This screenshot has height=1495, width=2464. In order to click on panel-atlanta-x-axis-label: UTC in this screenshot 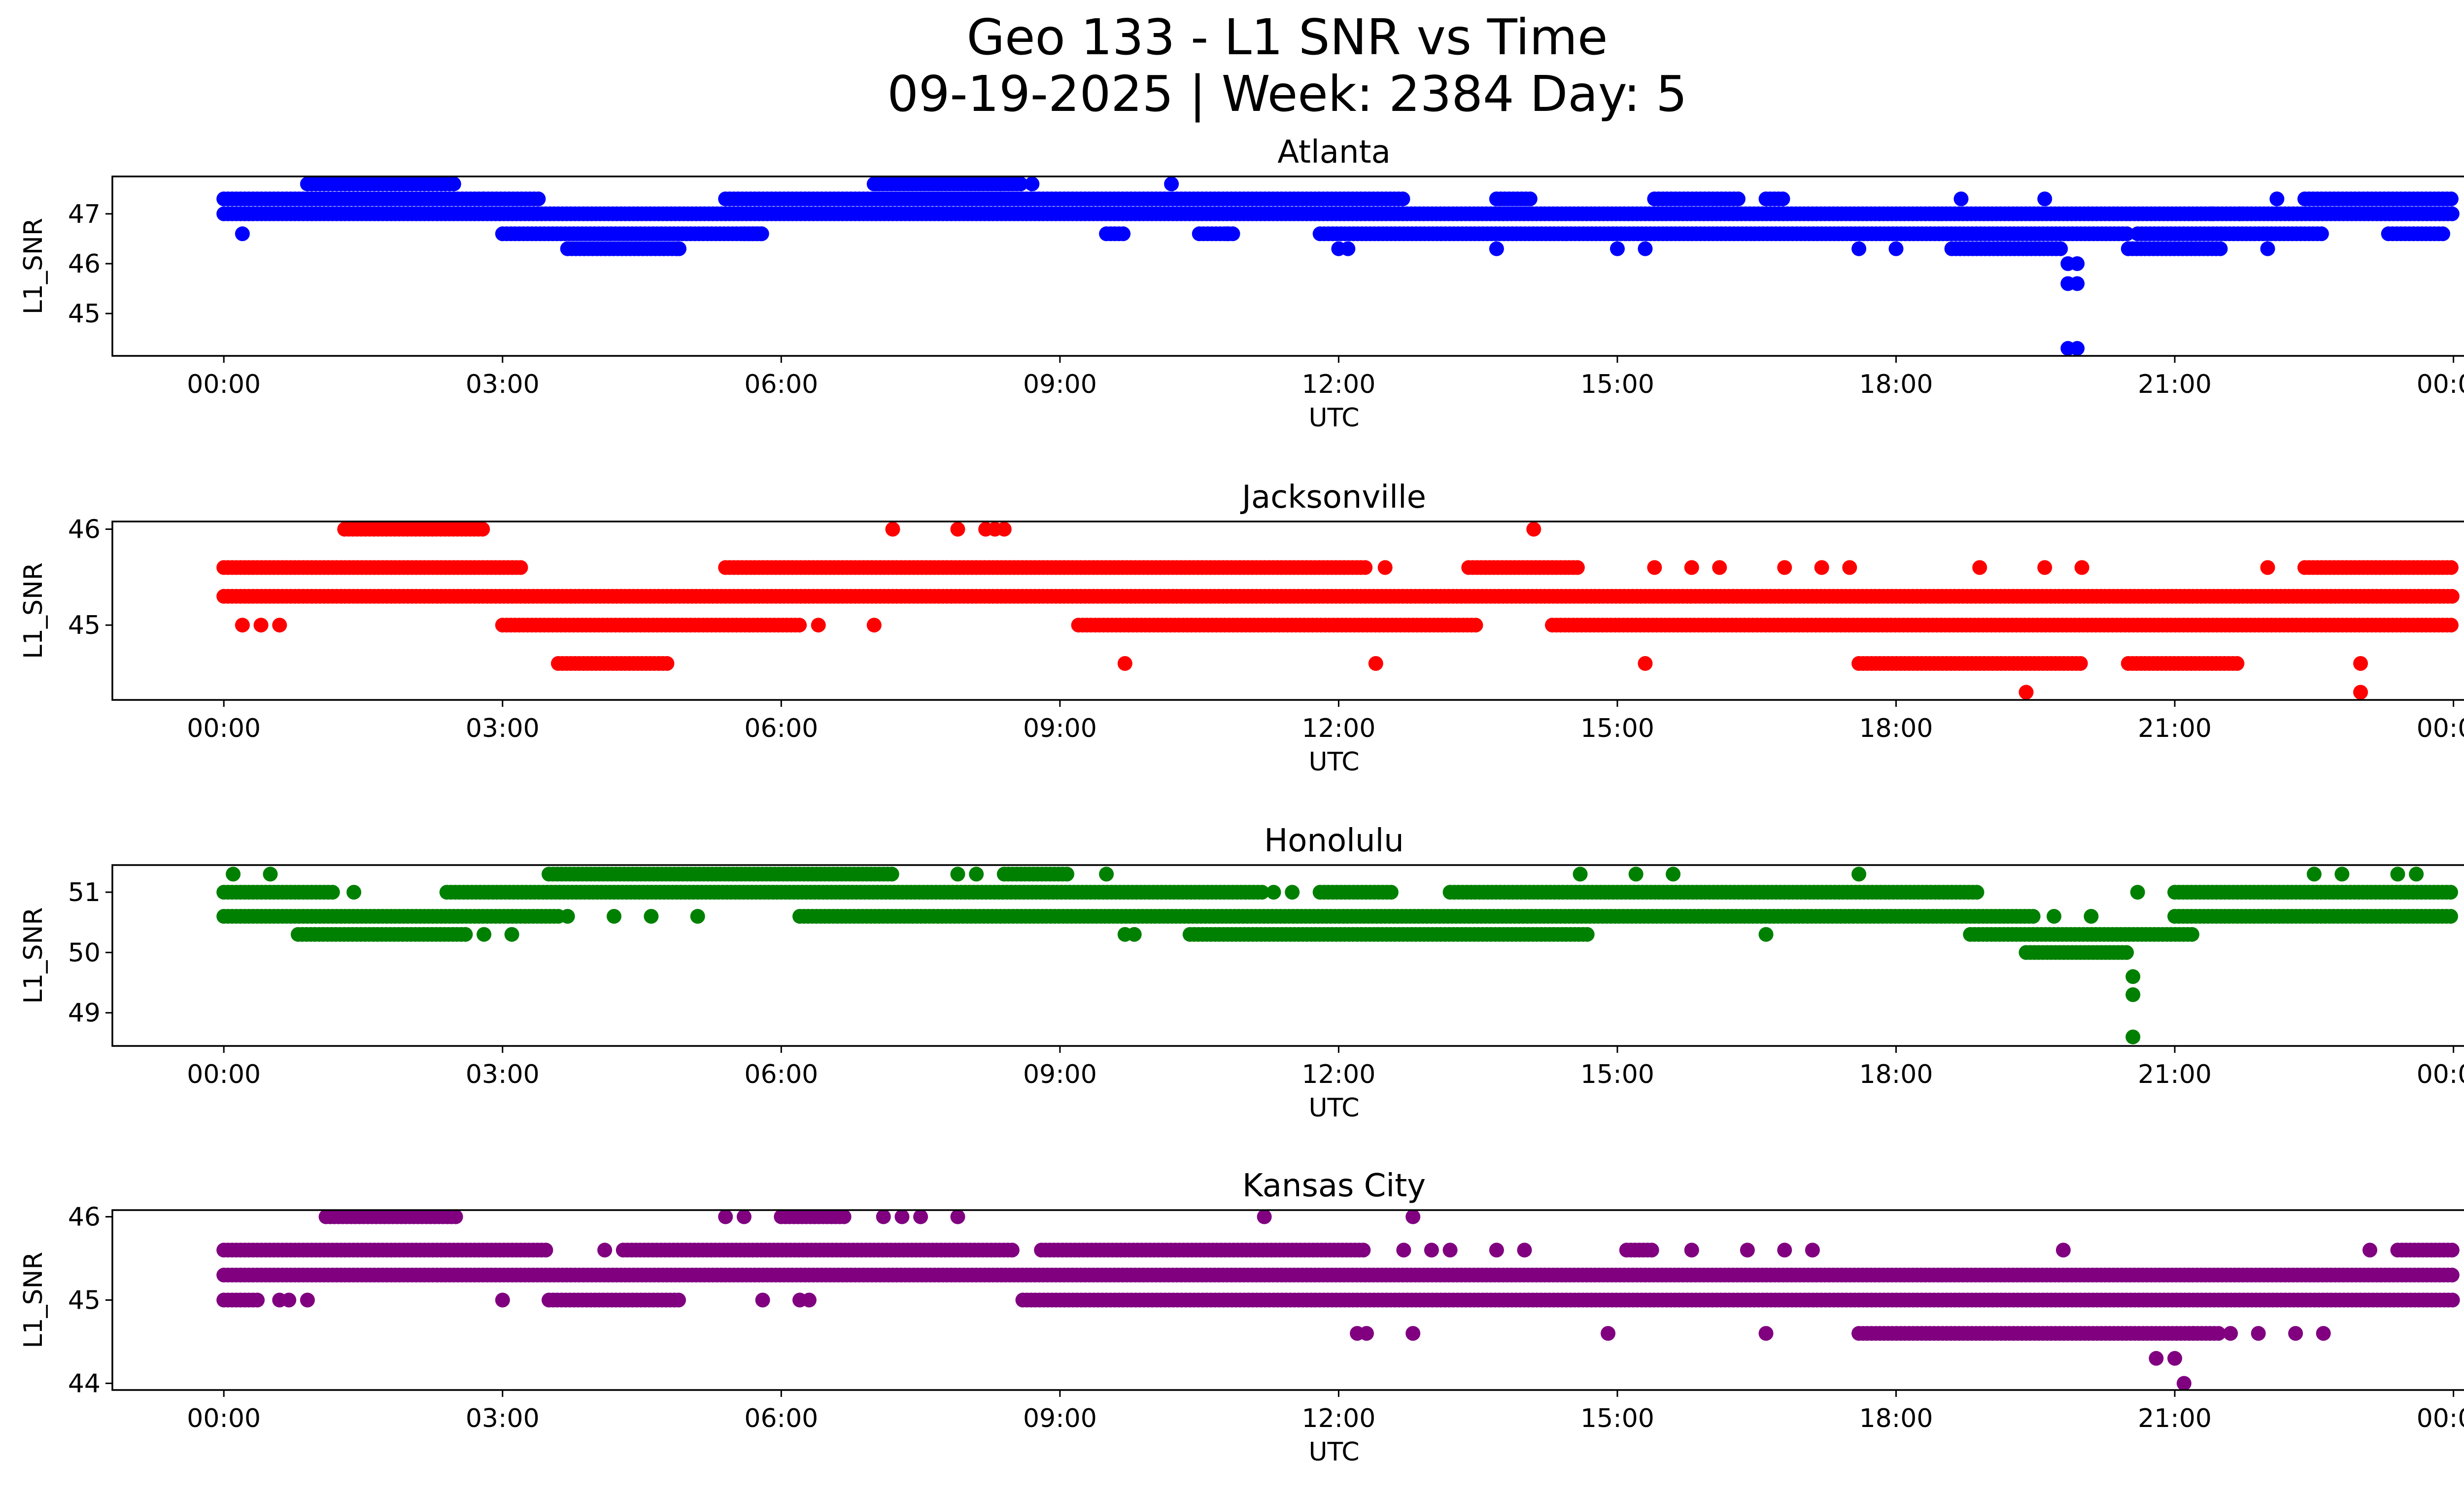, I will do `click(1333, 418)`.